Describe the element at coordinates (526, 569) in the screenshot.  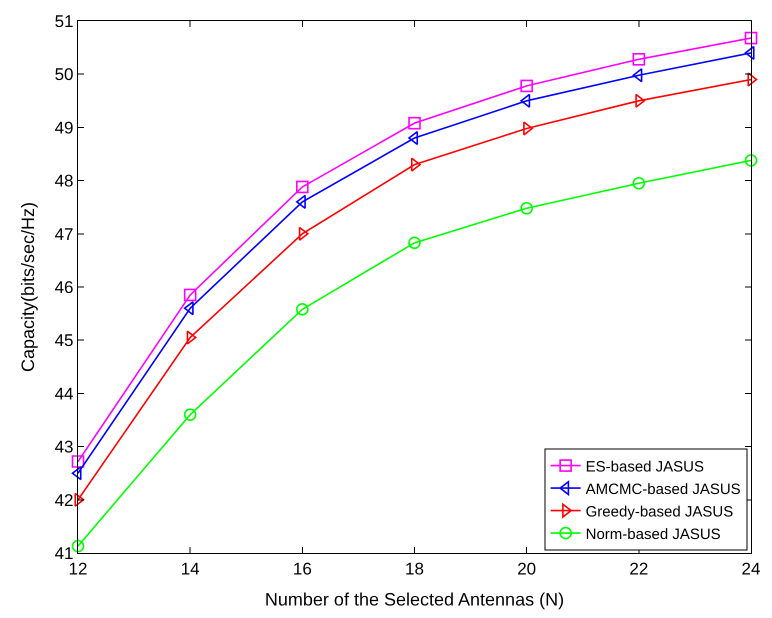
I see `x-tick-label: 20` at that location.